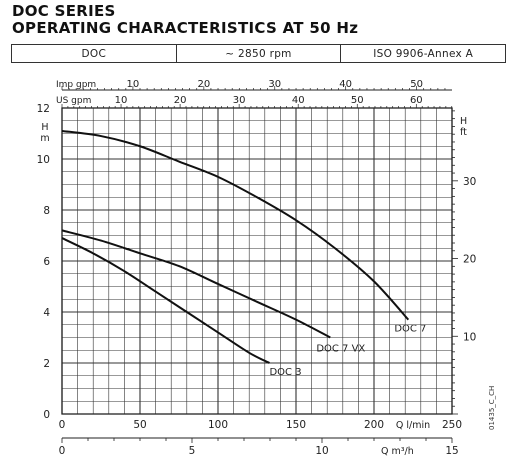  Describe the element at coordinates (451, 451) in the screenshot. I see `x-tick-label-m3h: 15` at that location.